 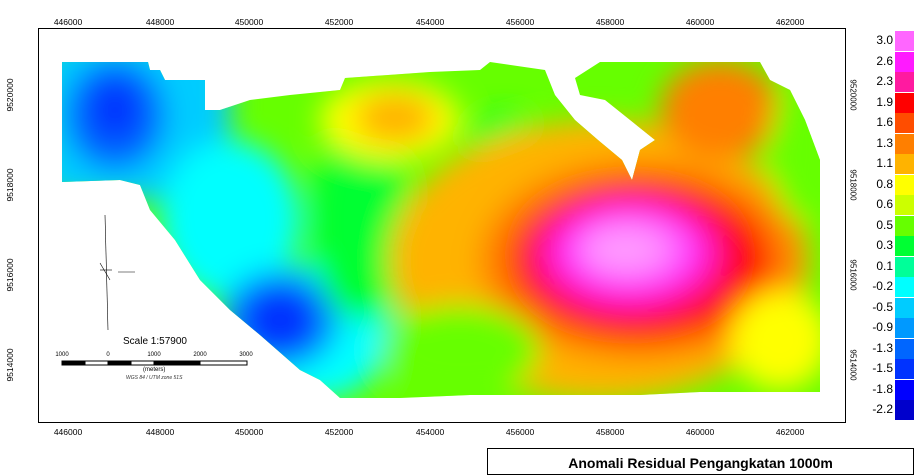 I want to click on legend-entry: -1.8, so click(x=889, y=389).